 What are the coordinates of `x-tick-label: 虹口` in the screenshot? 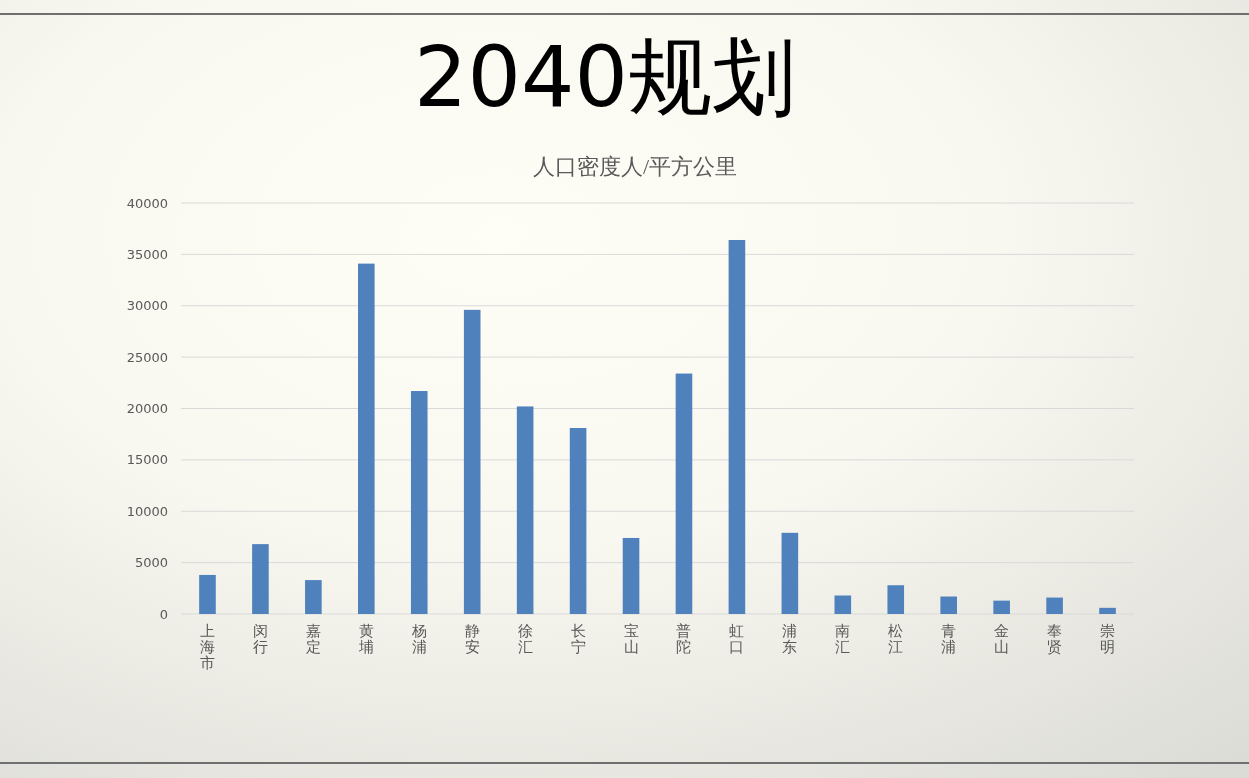 It's located at (737, 639).